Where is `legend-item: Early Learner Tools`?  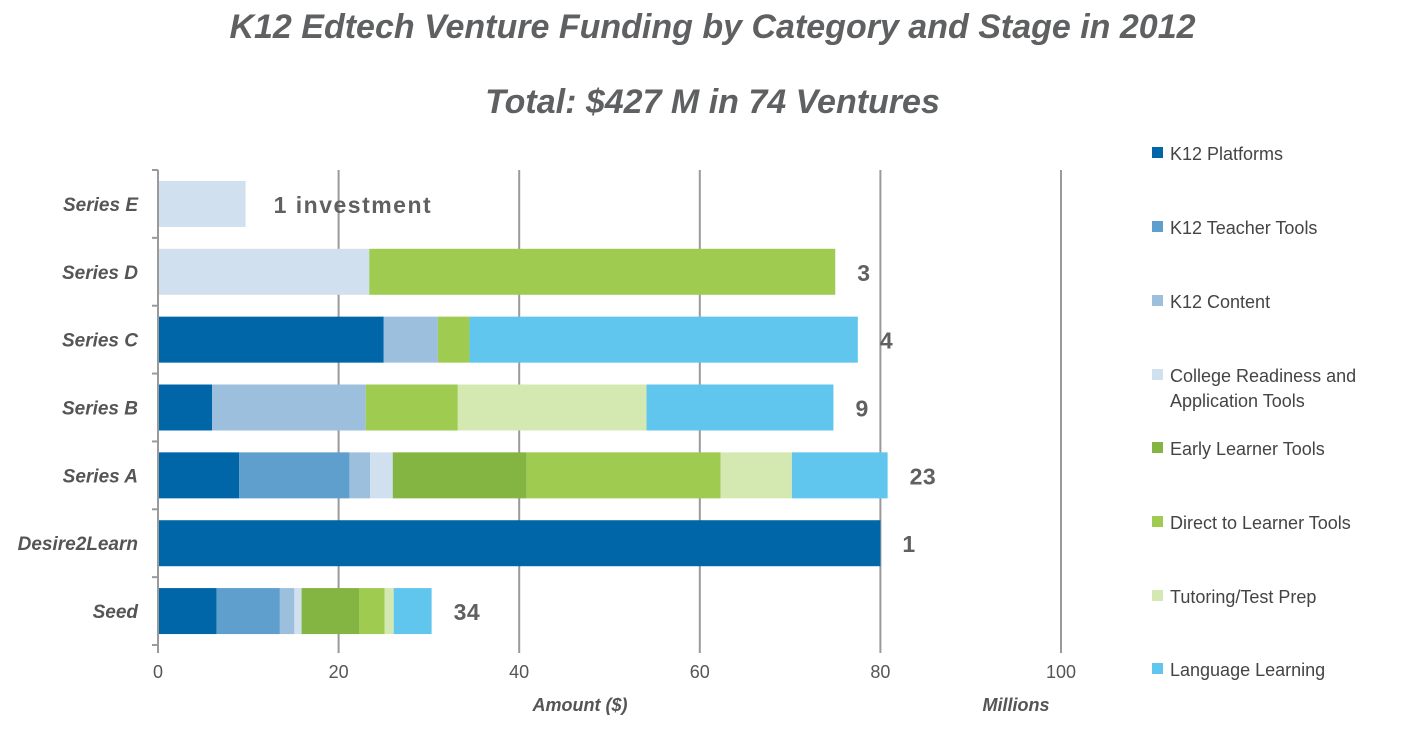 legend-item: Early Learner Tools is located at coordinates (1281, 449).